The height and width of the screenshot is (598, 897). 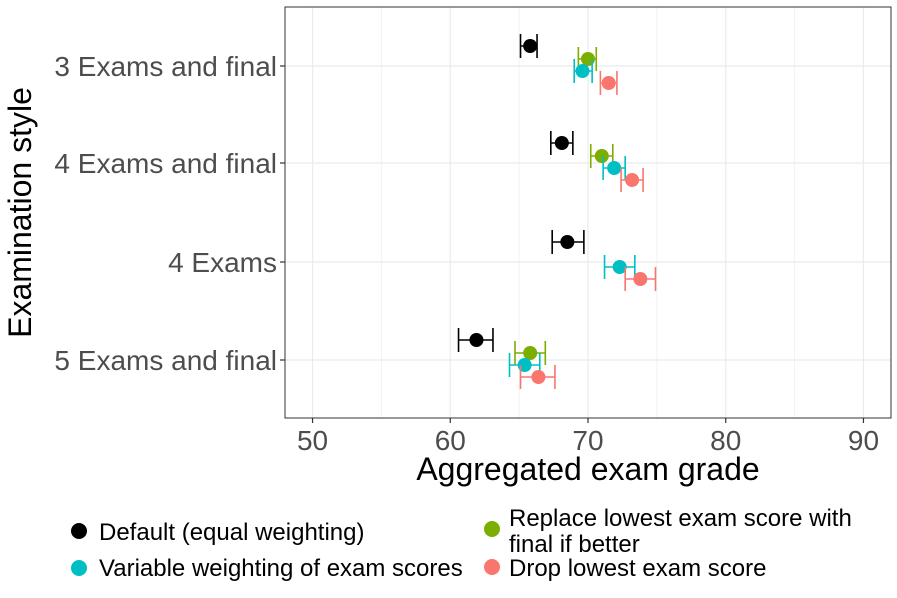 I want to click on x-tick-label: 80, so click(x=725, y=440).